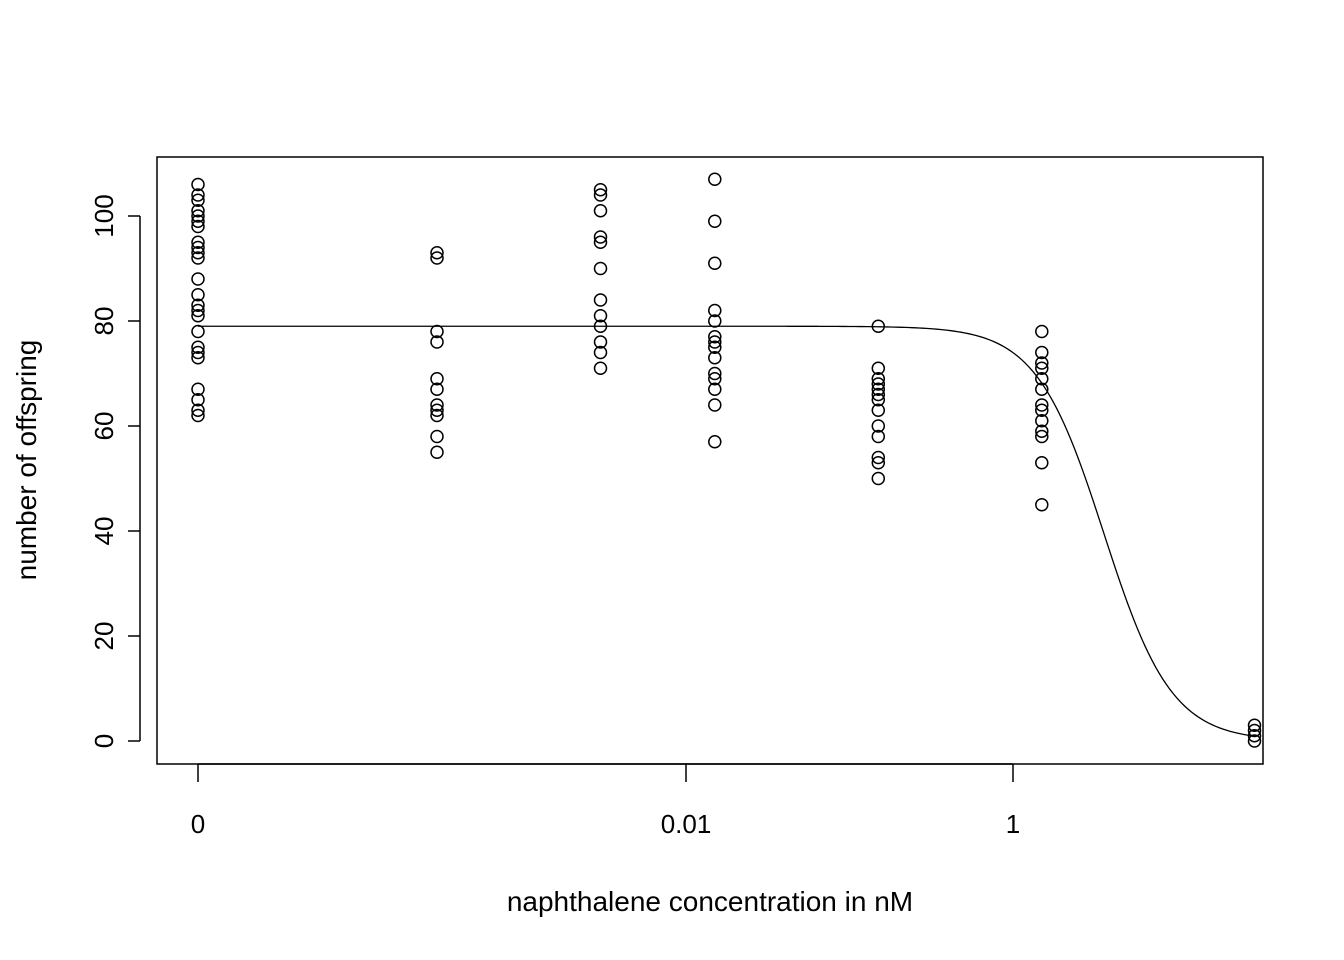  Describe the element at coordinates (686, 824) in the screenshot. I see `x-tick-label: 0.01` at that location.